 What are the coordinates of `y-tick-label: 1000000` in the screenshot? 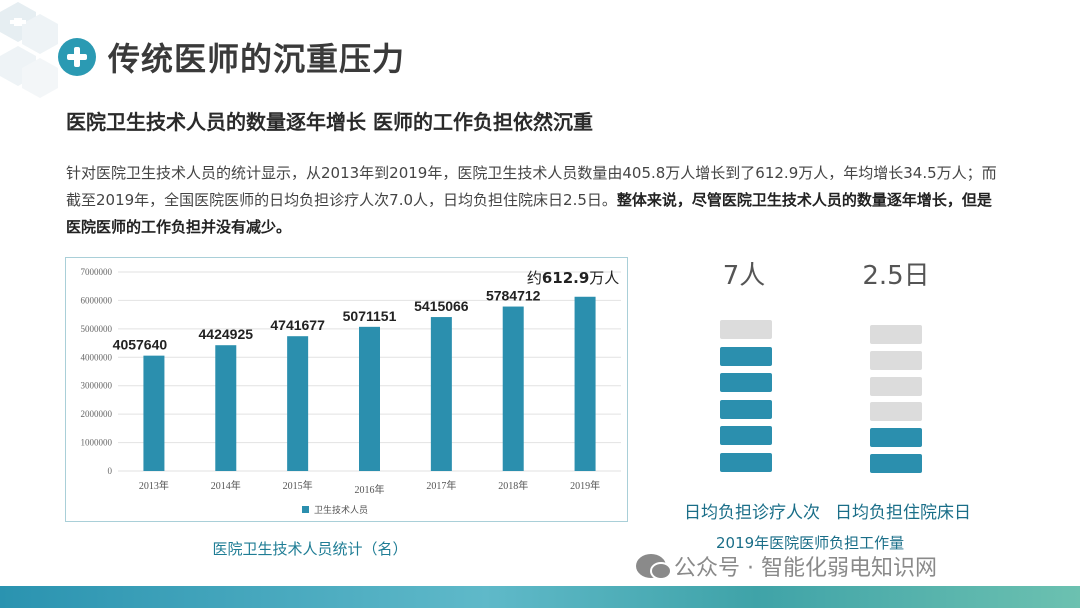 It's located at (97, 443).